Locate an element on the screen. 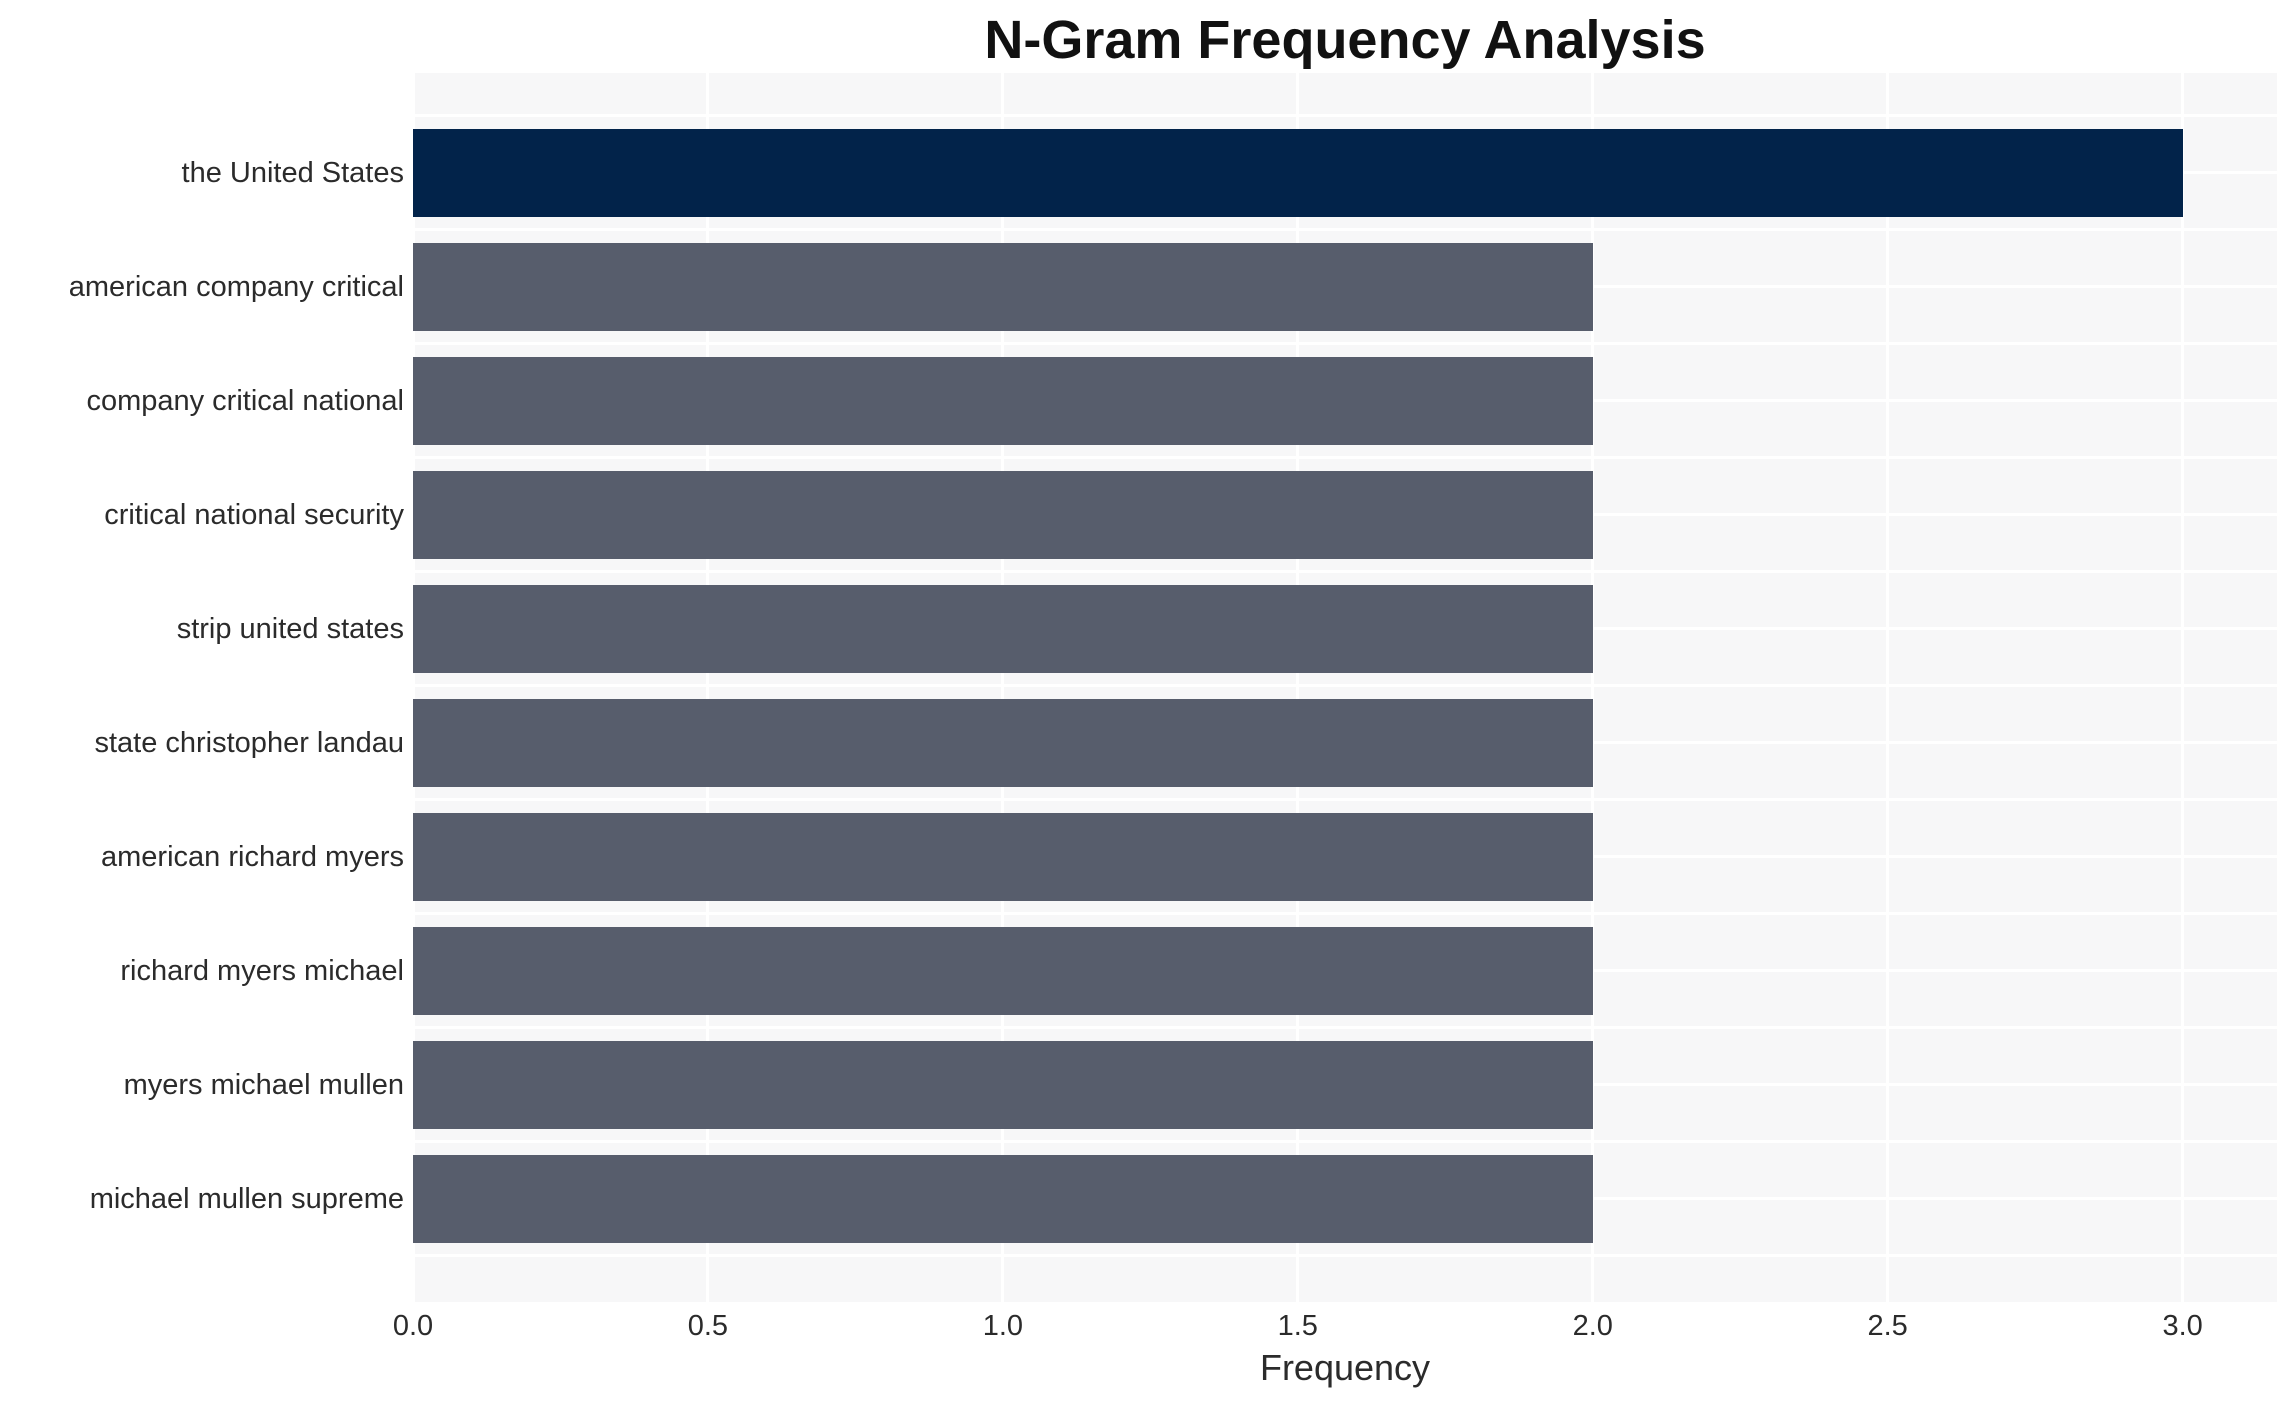 The height and width of the screenshot is (1402, 2295). chart-title: N-Gram Frequency Analysis is located at coordinates (1345, 40).